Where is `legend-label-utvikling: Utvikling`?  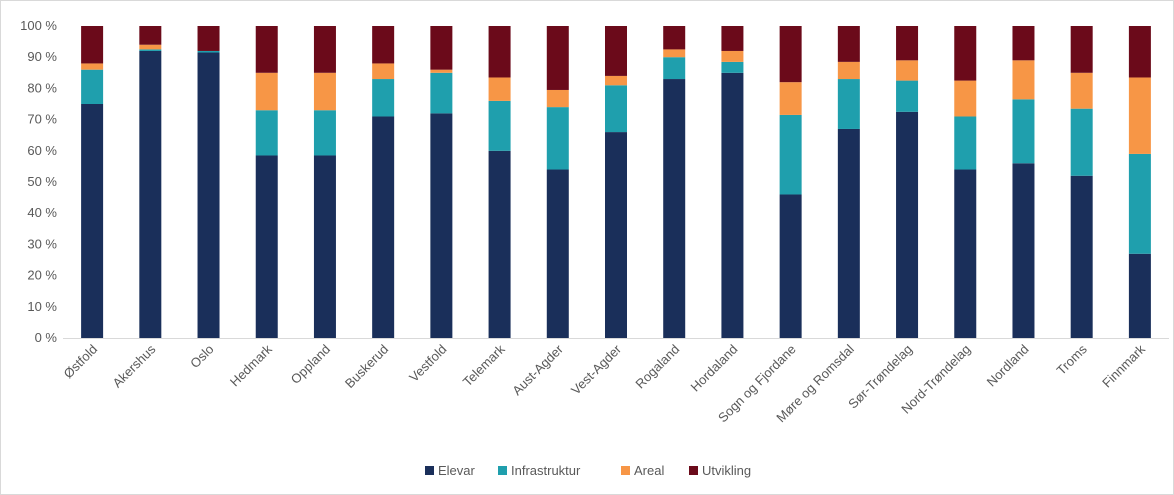
legend-label-utvikling: Utvikling is located at coordinates (726, 470).